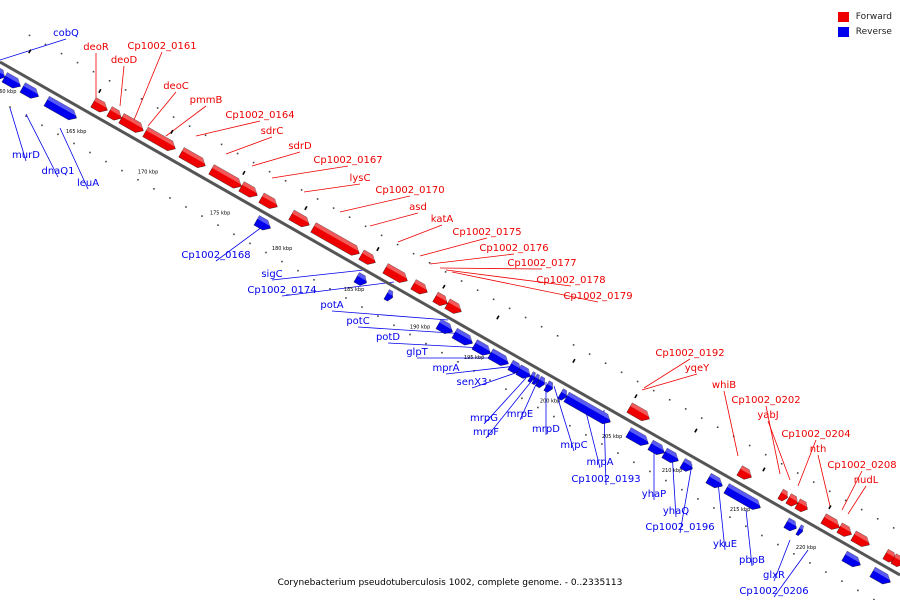  I want to click on forward-gene-label: deoR, so click(96, 47).